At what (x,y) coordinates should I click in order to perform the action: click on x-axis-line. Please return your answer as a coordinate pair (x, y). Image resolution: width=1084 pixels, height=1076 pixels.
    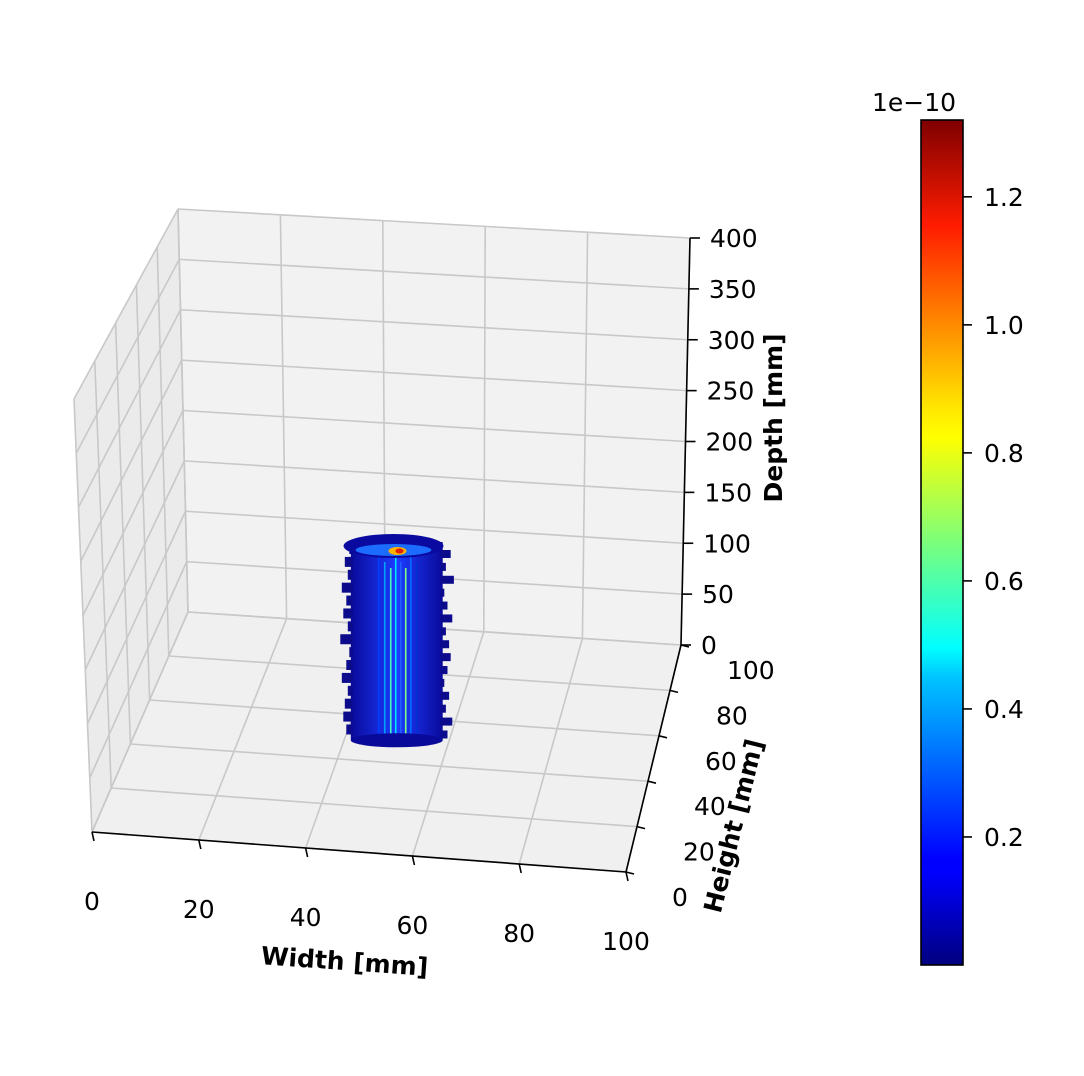
    Looking at the image, I should click on (359, 852).